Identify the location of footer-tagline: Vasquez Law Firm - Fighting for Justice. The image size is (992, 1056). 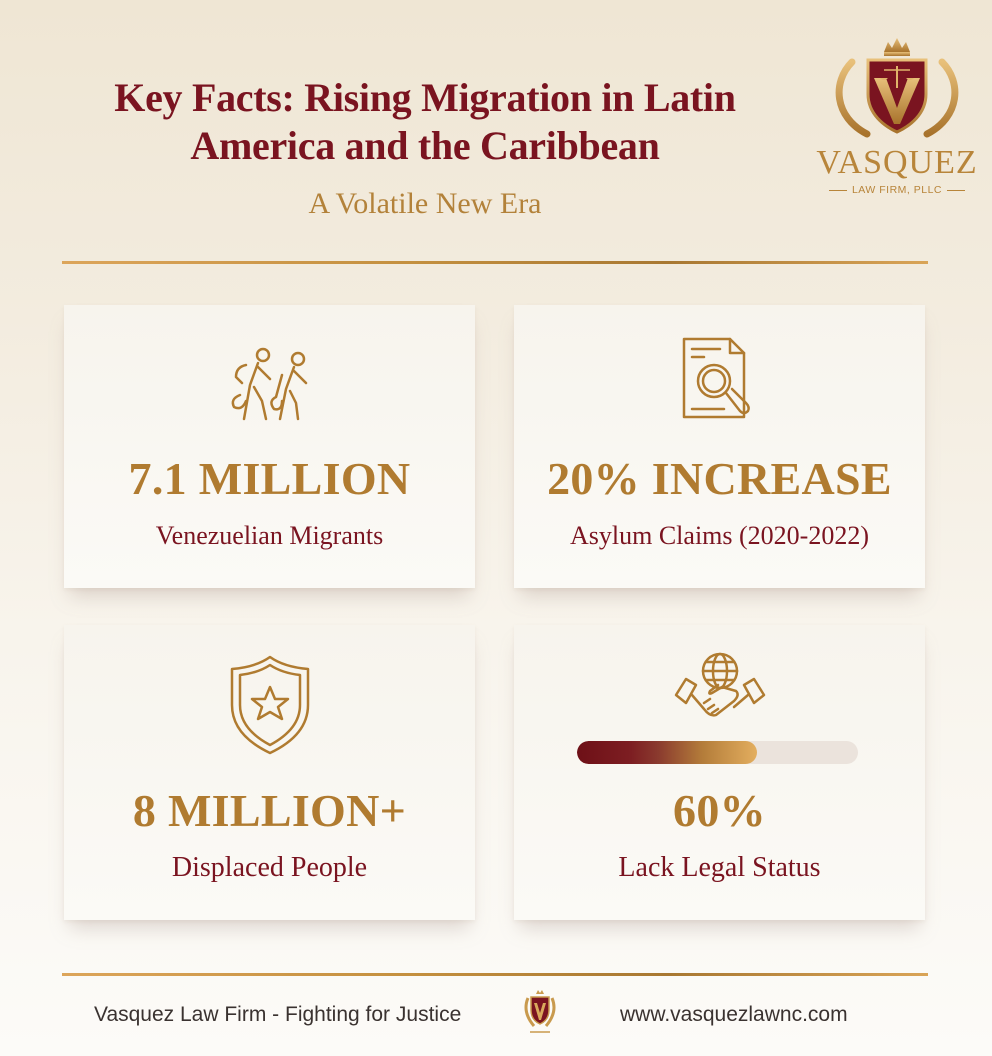
(278, 1014).